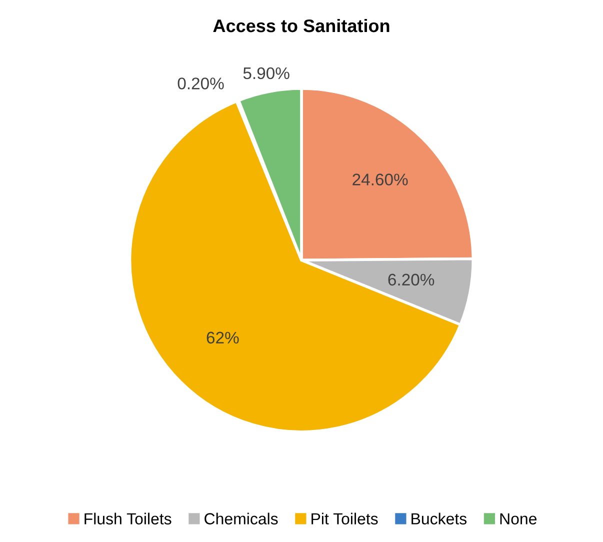  Describe the element at coordinates (518, 518) in the screenshot. I see `legend-label: None` at that location.